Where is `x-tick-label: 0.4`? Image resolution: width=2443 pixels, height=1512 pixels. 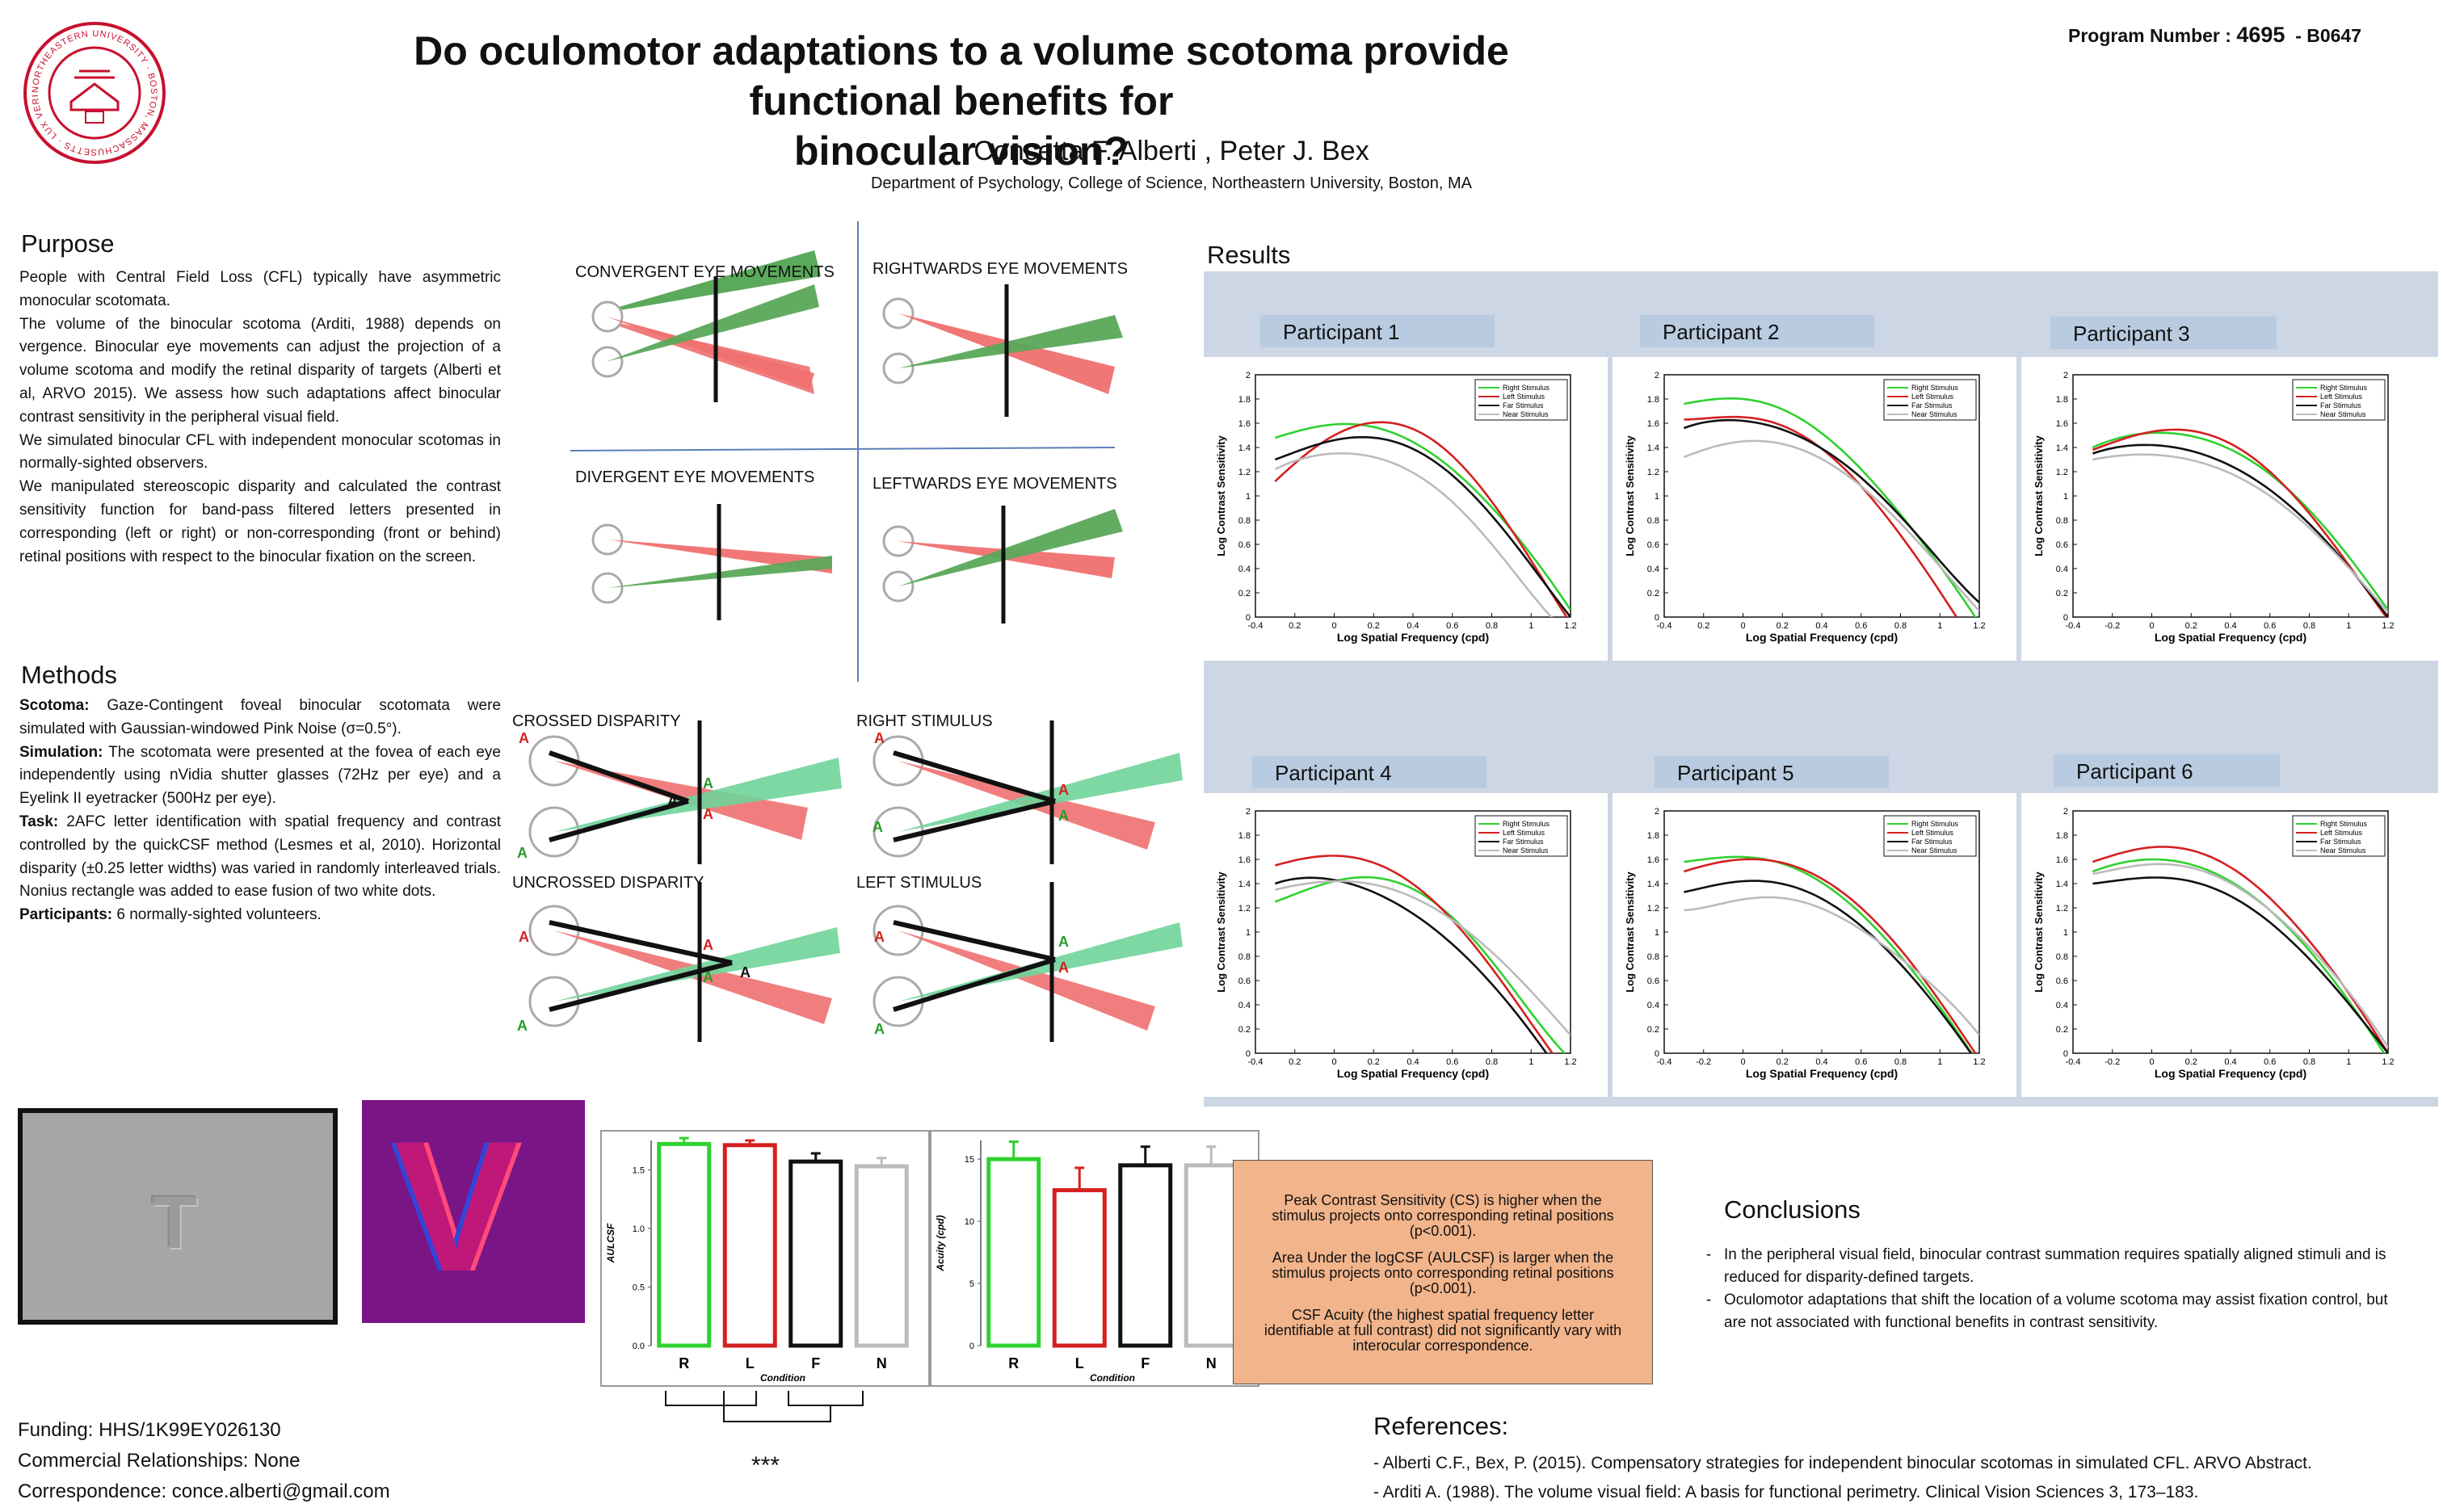 x-tick-label: 0.4 is located at coordinates (1821, 1062).